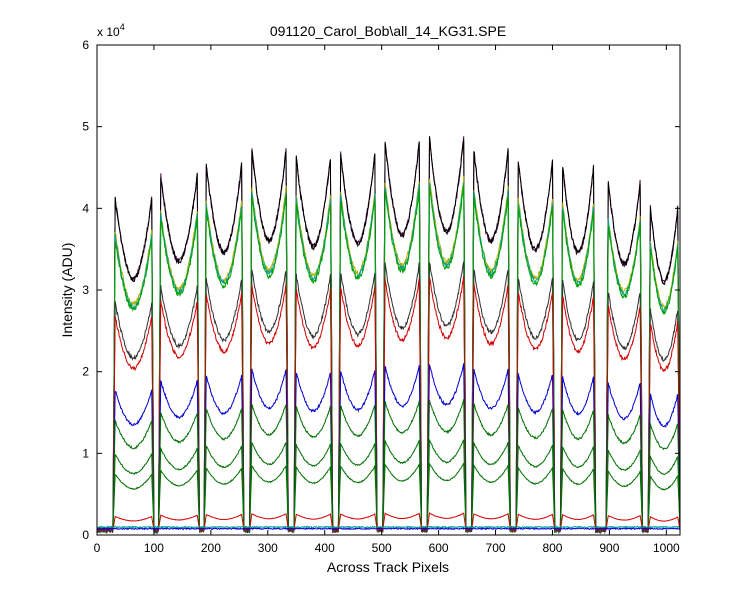 Image resolution: width=750 pixels, height=600 pixels. Describe the element at coordinates (211, 548) in the screenshot. I see `x-tick-label: 200` at that location.